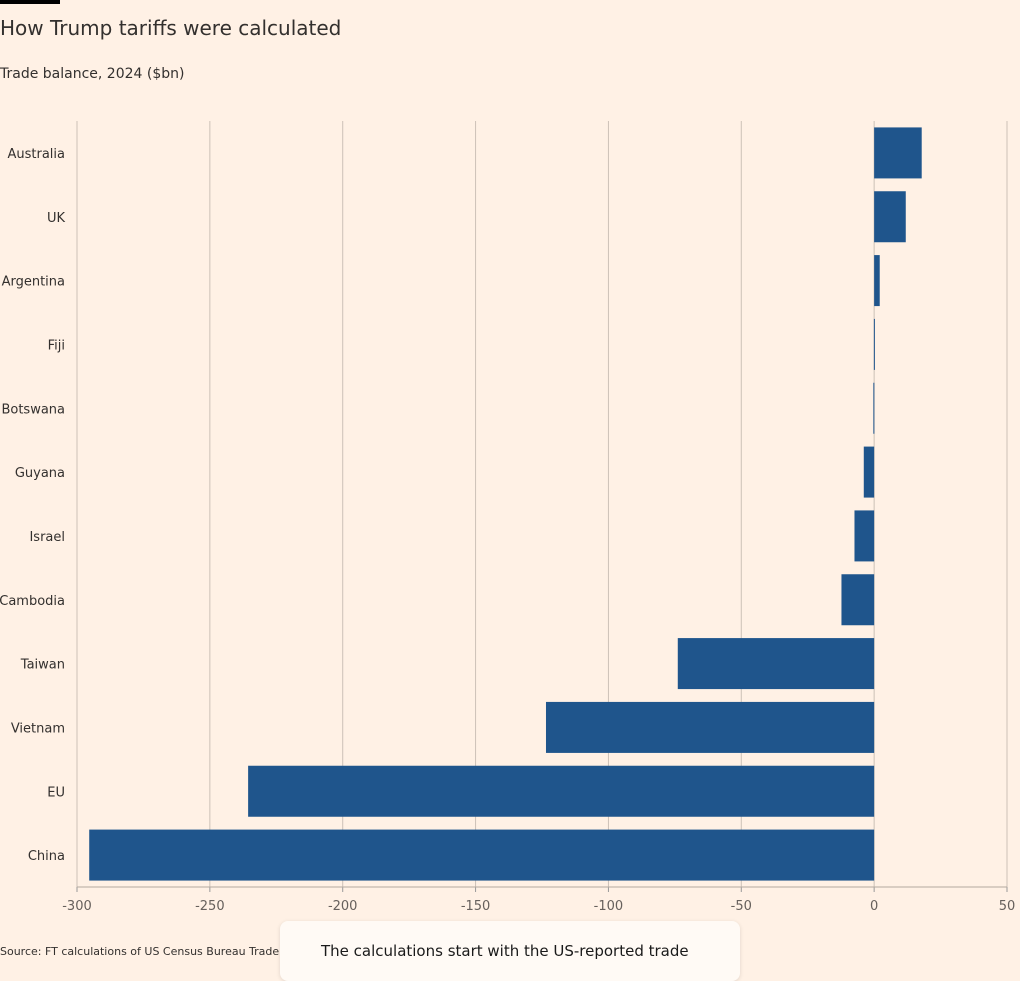 This screenshot has width=1020, height=981. Describe the element at coordinates (561, 791) in the screenshot. I see `bar-eu` at that location.